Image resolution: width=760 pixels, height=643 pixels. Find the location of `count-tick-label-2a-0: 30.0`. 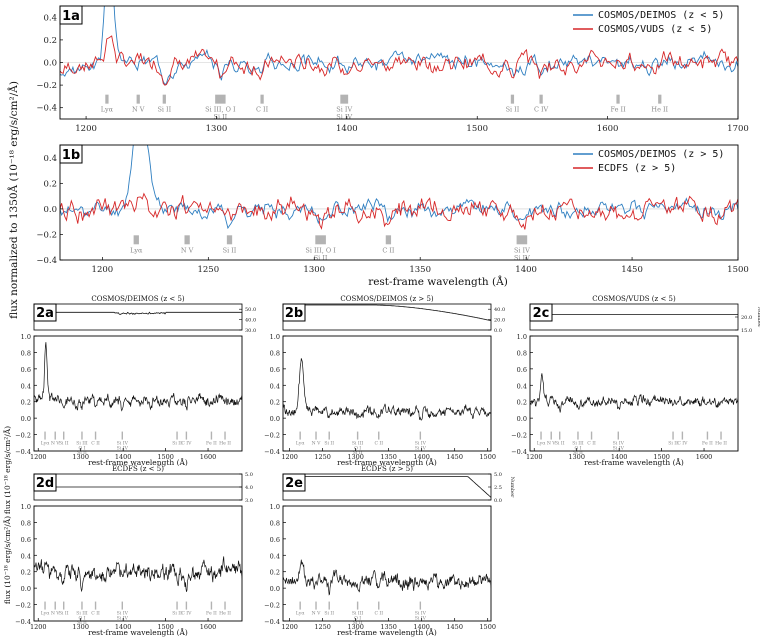

count-tick-label-2a-0: 30.0 is located at coordinates (250, 331).